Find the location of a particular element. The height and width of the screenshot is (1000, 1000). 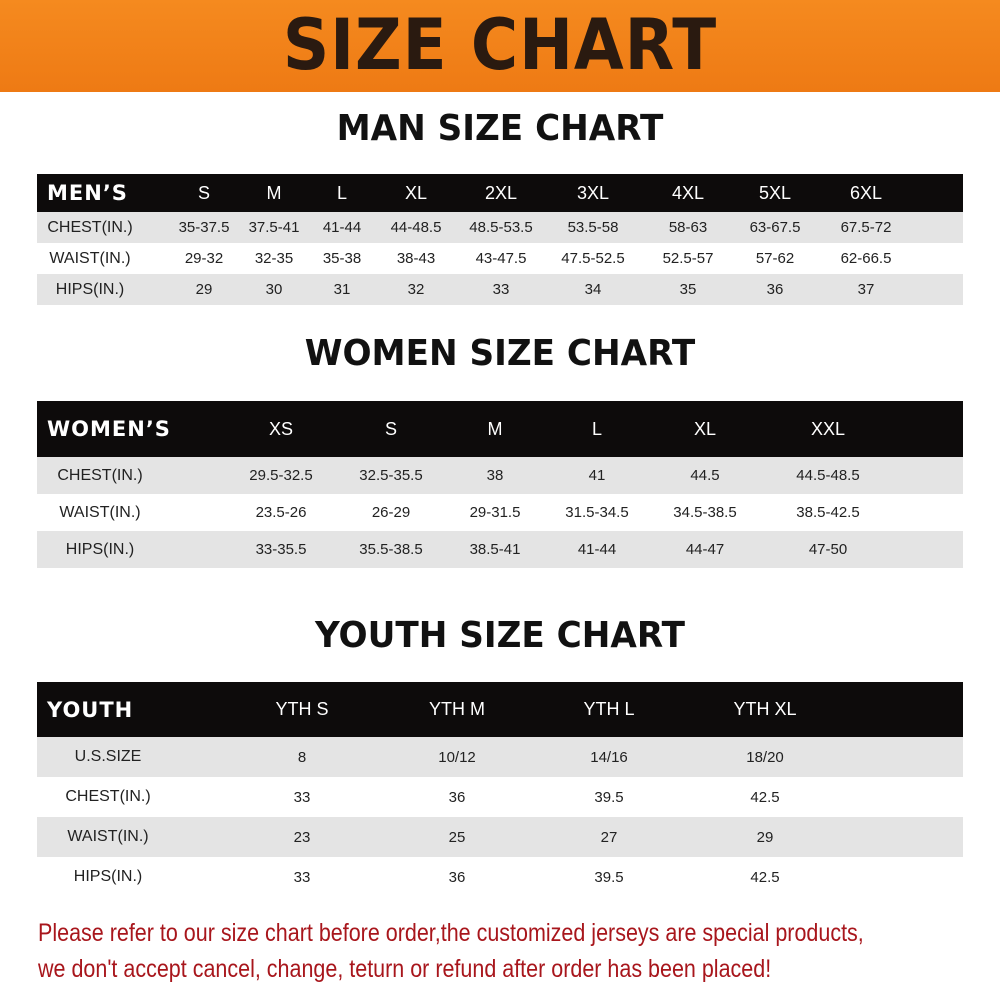

table-row: U.S.SIZE 8 10/12 14/16 18/20 is located at coordinates (500, 757).